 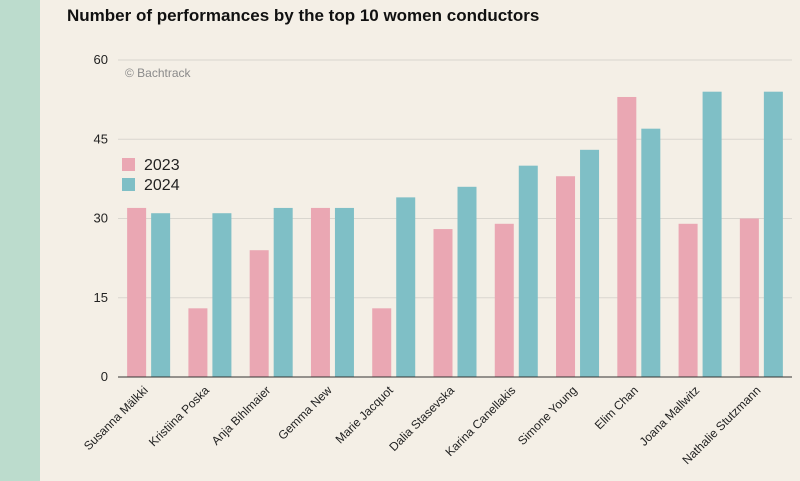 What do you see at coordinates (528, 271) in the screenshot?
I see `bar-2024-karina-canellakis` at bounding box center [528, 271].